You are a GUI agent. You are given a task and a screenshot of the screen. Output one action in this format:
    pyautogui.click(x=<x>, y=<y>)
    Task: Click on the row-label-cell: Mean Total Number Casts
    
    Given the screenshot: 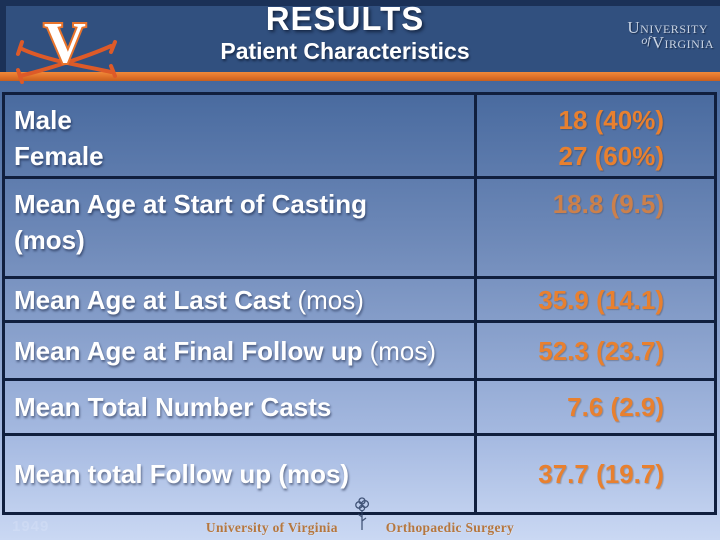 What is the action you would take?
    pyautogui.click(x=241, y=407)
    